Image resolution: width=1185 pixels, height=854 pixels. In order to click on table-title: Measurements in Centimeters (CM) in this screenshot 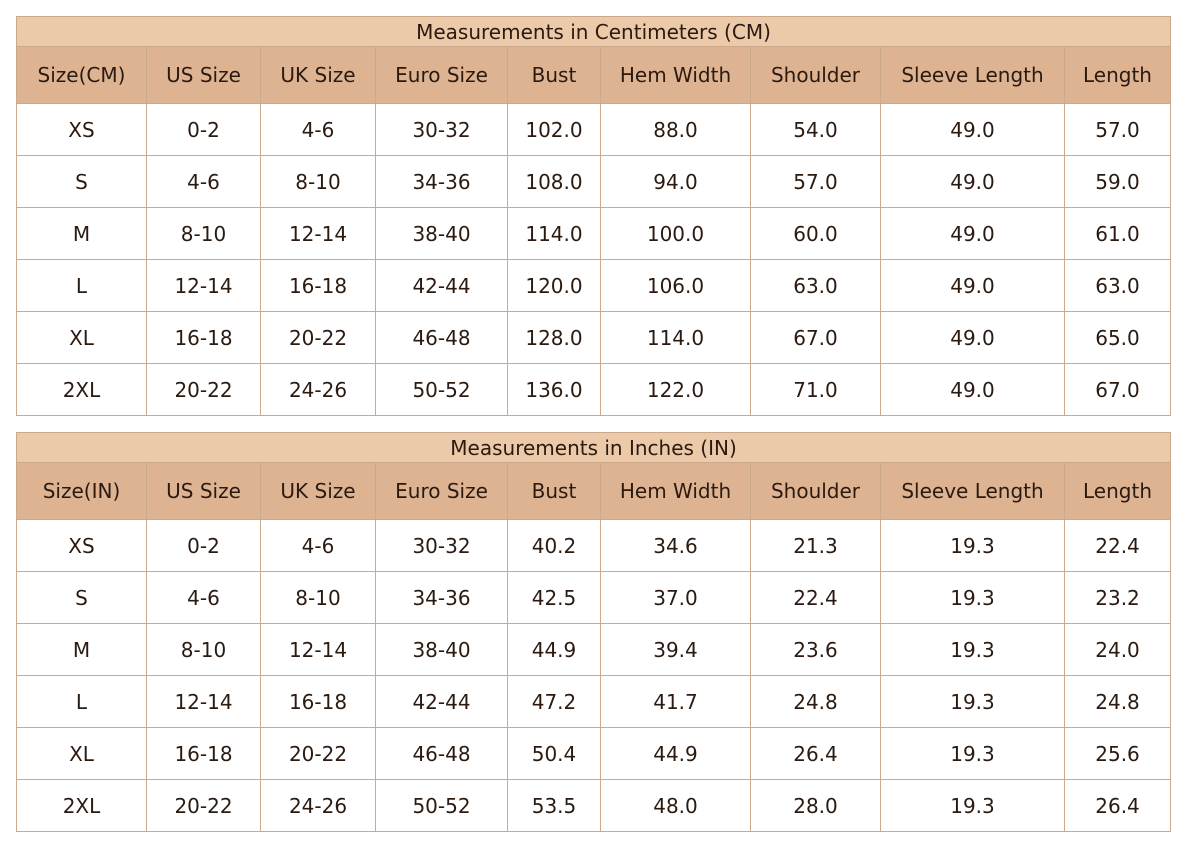, I will do `click(593, 31)`.